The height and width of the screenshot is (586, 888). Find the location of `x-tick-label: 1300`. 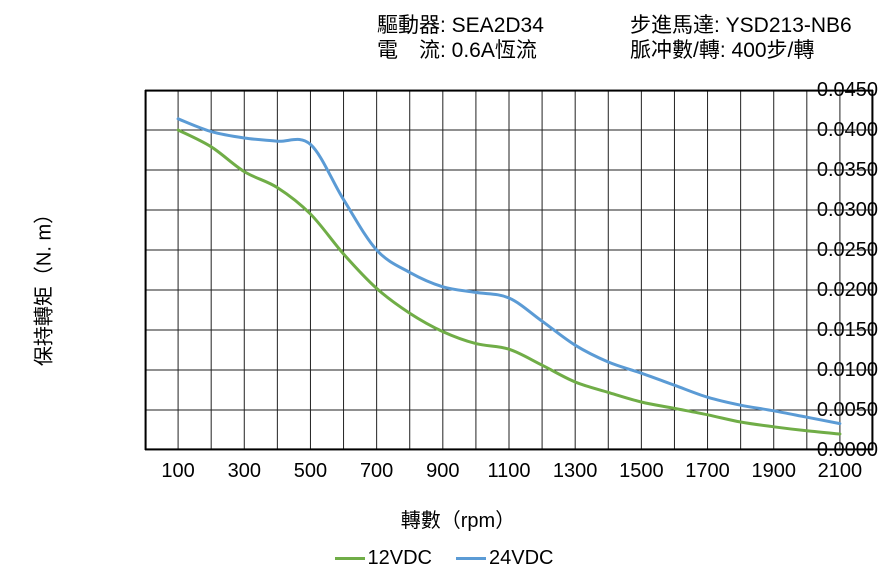

x-tick-label: 1300 is located at coordinates (575, 471).